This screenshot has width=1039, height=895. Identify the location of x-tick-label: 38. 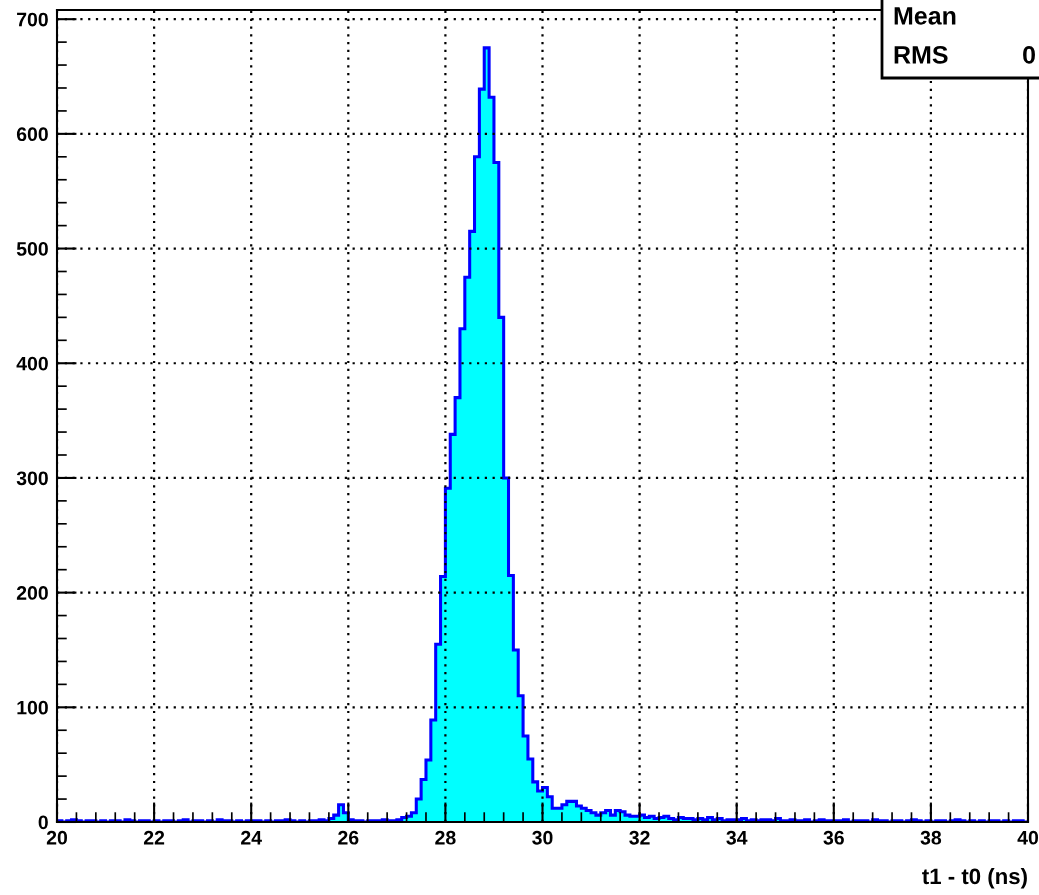
(931, 837).